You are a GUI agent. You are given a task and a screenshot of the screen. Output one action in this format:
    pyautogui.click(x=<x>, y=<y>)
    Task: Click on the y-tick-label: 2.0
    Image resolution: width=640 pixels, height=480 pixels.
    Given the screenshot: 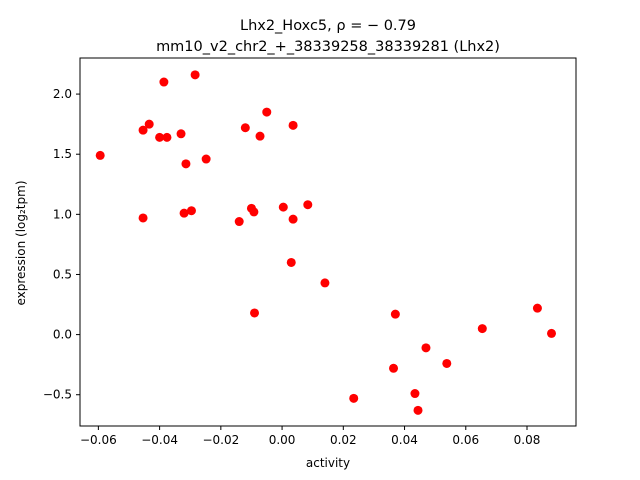 What is the action you would take?
    pyautogui.click(x=62, y=94)
    